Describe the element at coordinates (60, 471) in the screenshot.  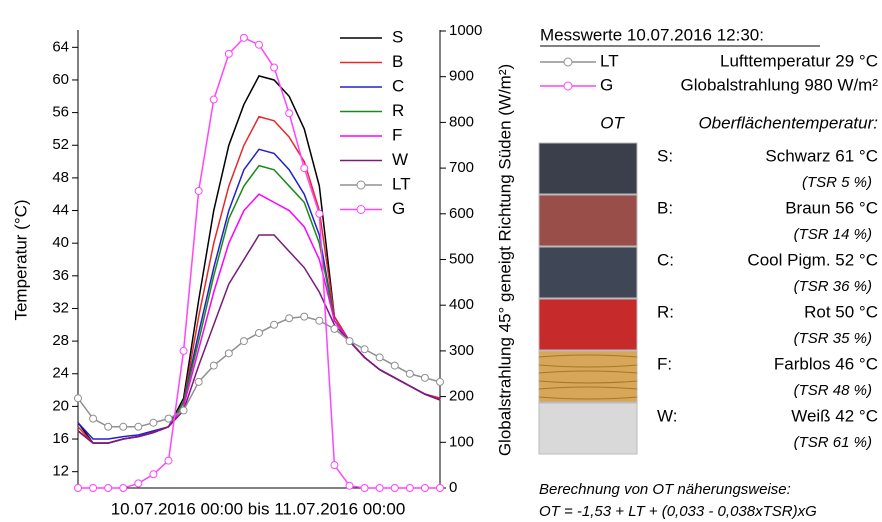
I see `y-tick-label: 12` at that location.